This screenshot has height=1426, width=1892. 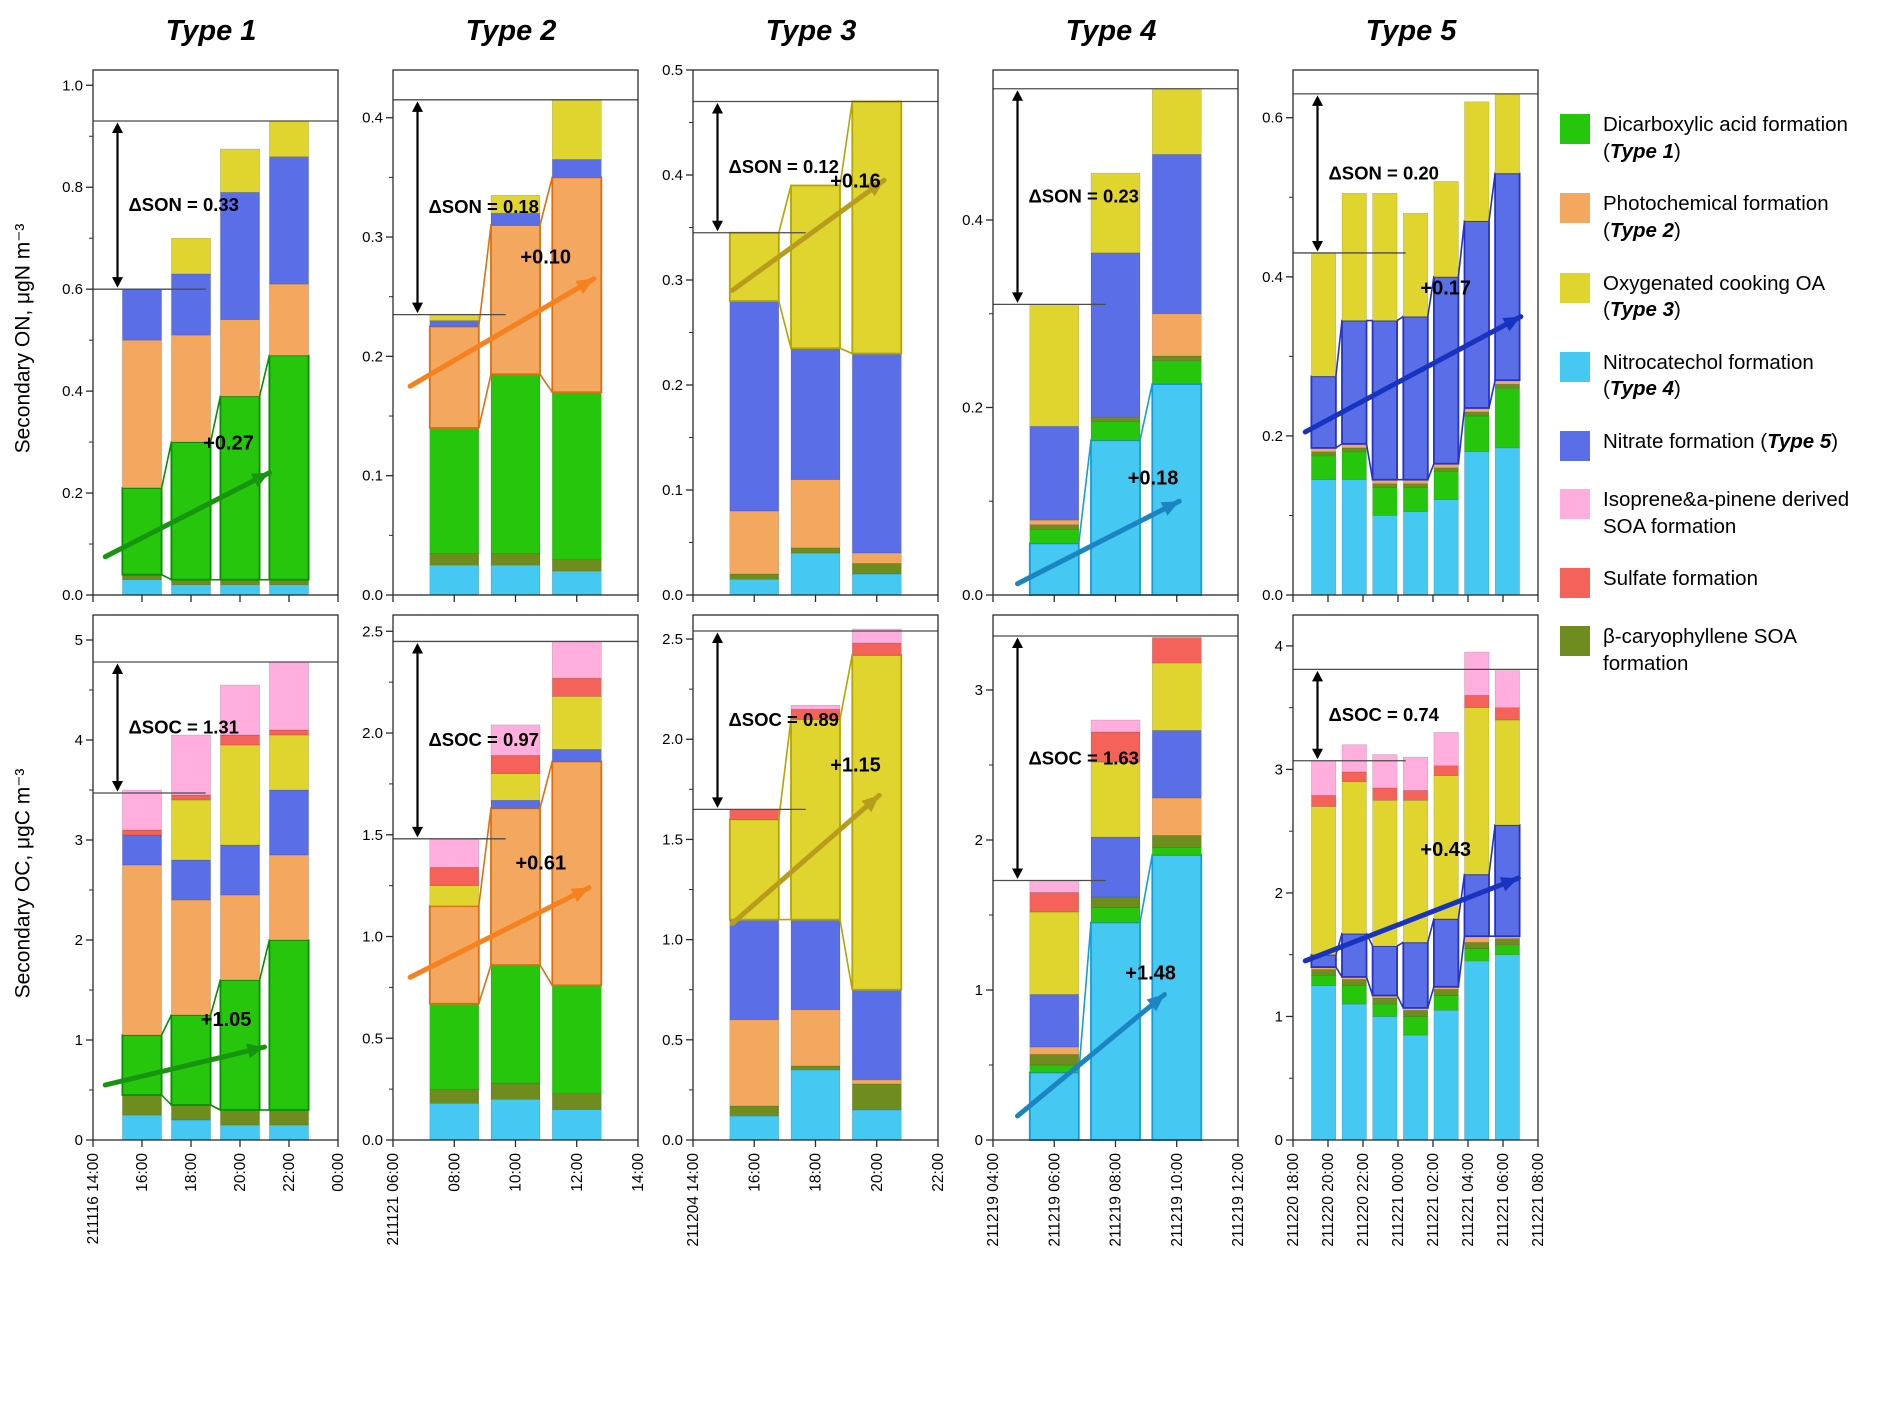 I want to click on y-axis-label-text: Secondary OC, μgC m⁻³, so click(x=23, y=883).